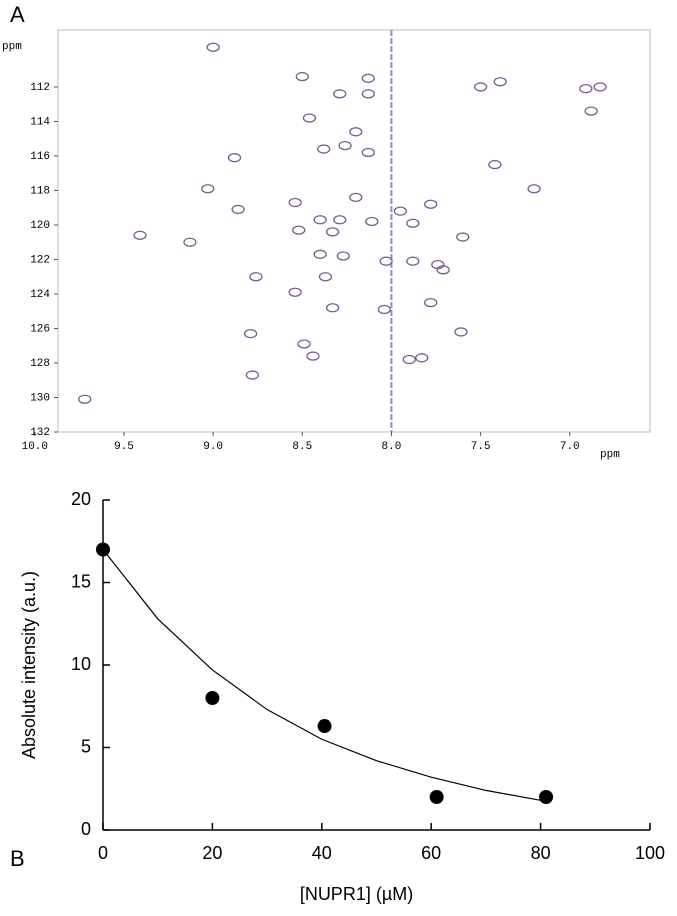 The image size is (677, 916). I want to click on y-tick-label: 126, so click(40, 329).